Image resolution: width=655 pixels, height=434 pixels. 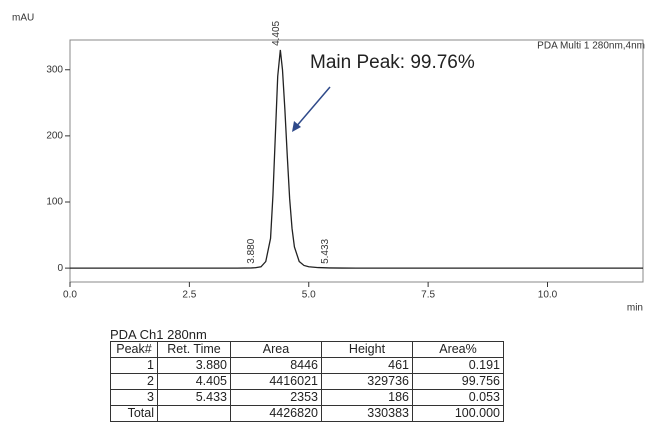 What do you see at coordinates (309, 295) in the screenshot?
I see `x-tick-label: 5.0` at bounding box center [309, 295].